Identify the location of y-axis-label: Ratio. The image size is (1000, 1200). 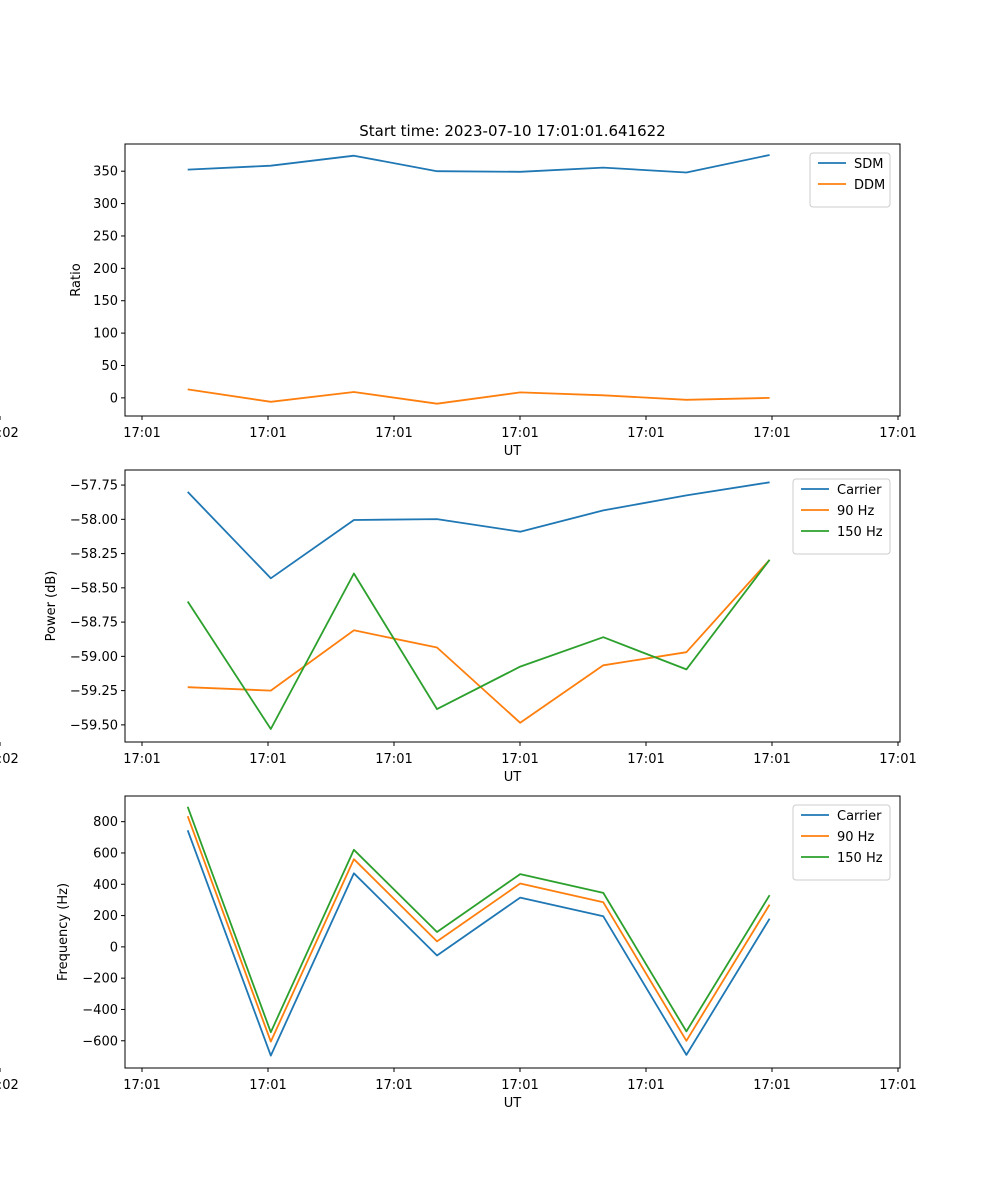
(76, 279).